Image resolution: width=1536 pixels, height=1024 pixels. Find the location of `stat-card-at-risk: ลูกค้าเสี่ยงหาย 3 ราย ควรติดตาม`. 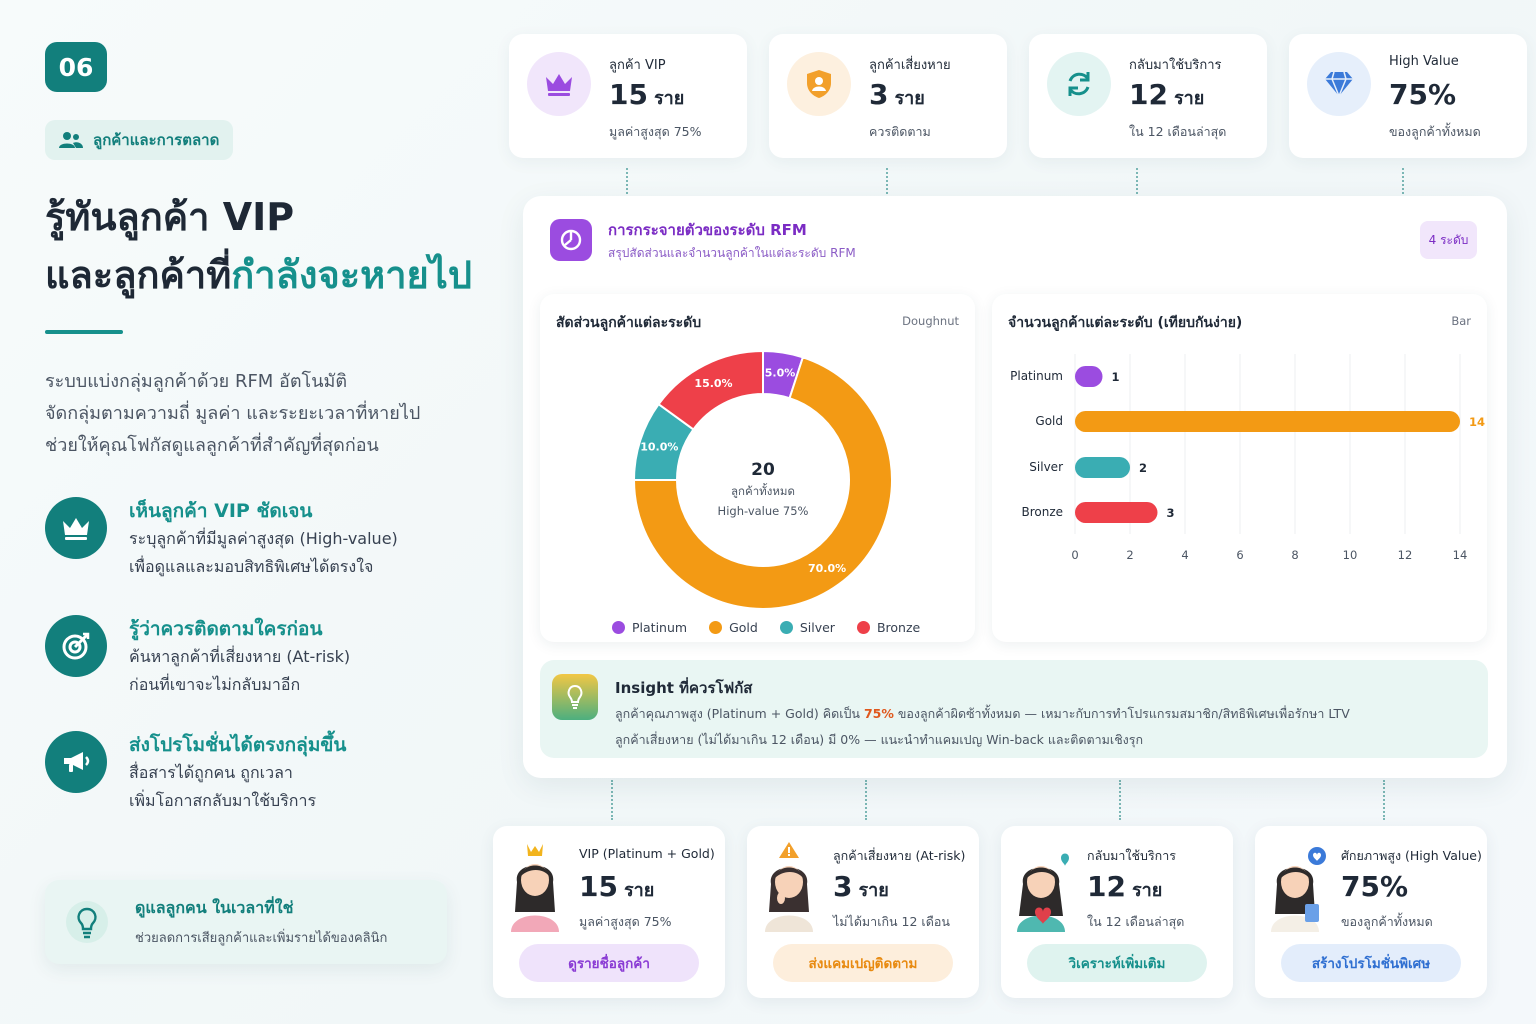

stat-card-at-risk: ลูกค้าเสี่ยงหาย 3 ราย ควรติดตาม is located at coordinates (888, 96).